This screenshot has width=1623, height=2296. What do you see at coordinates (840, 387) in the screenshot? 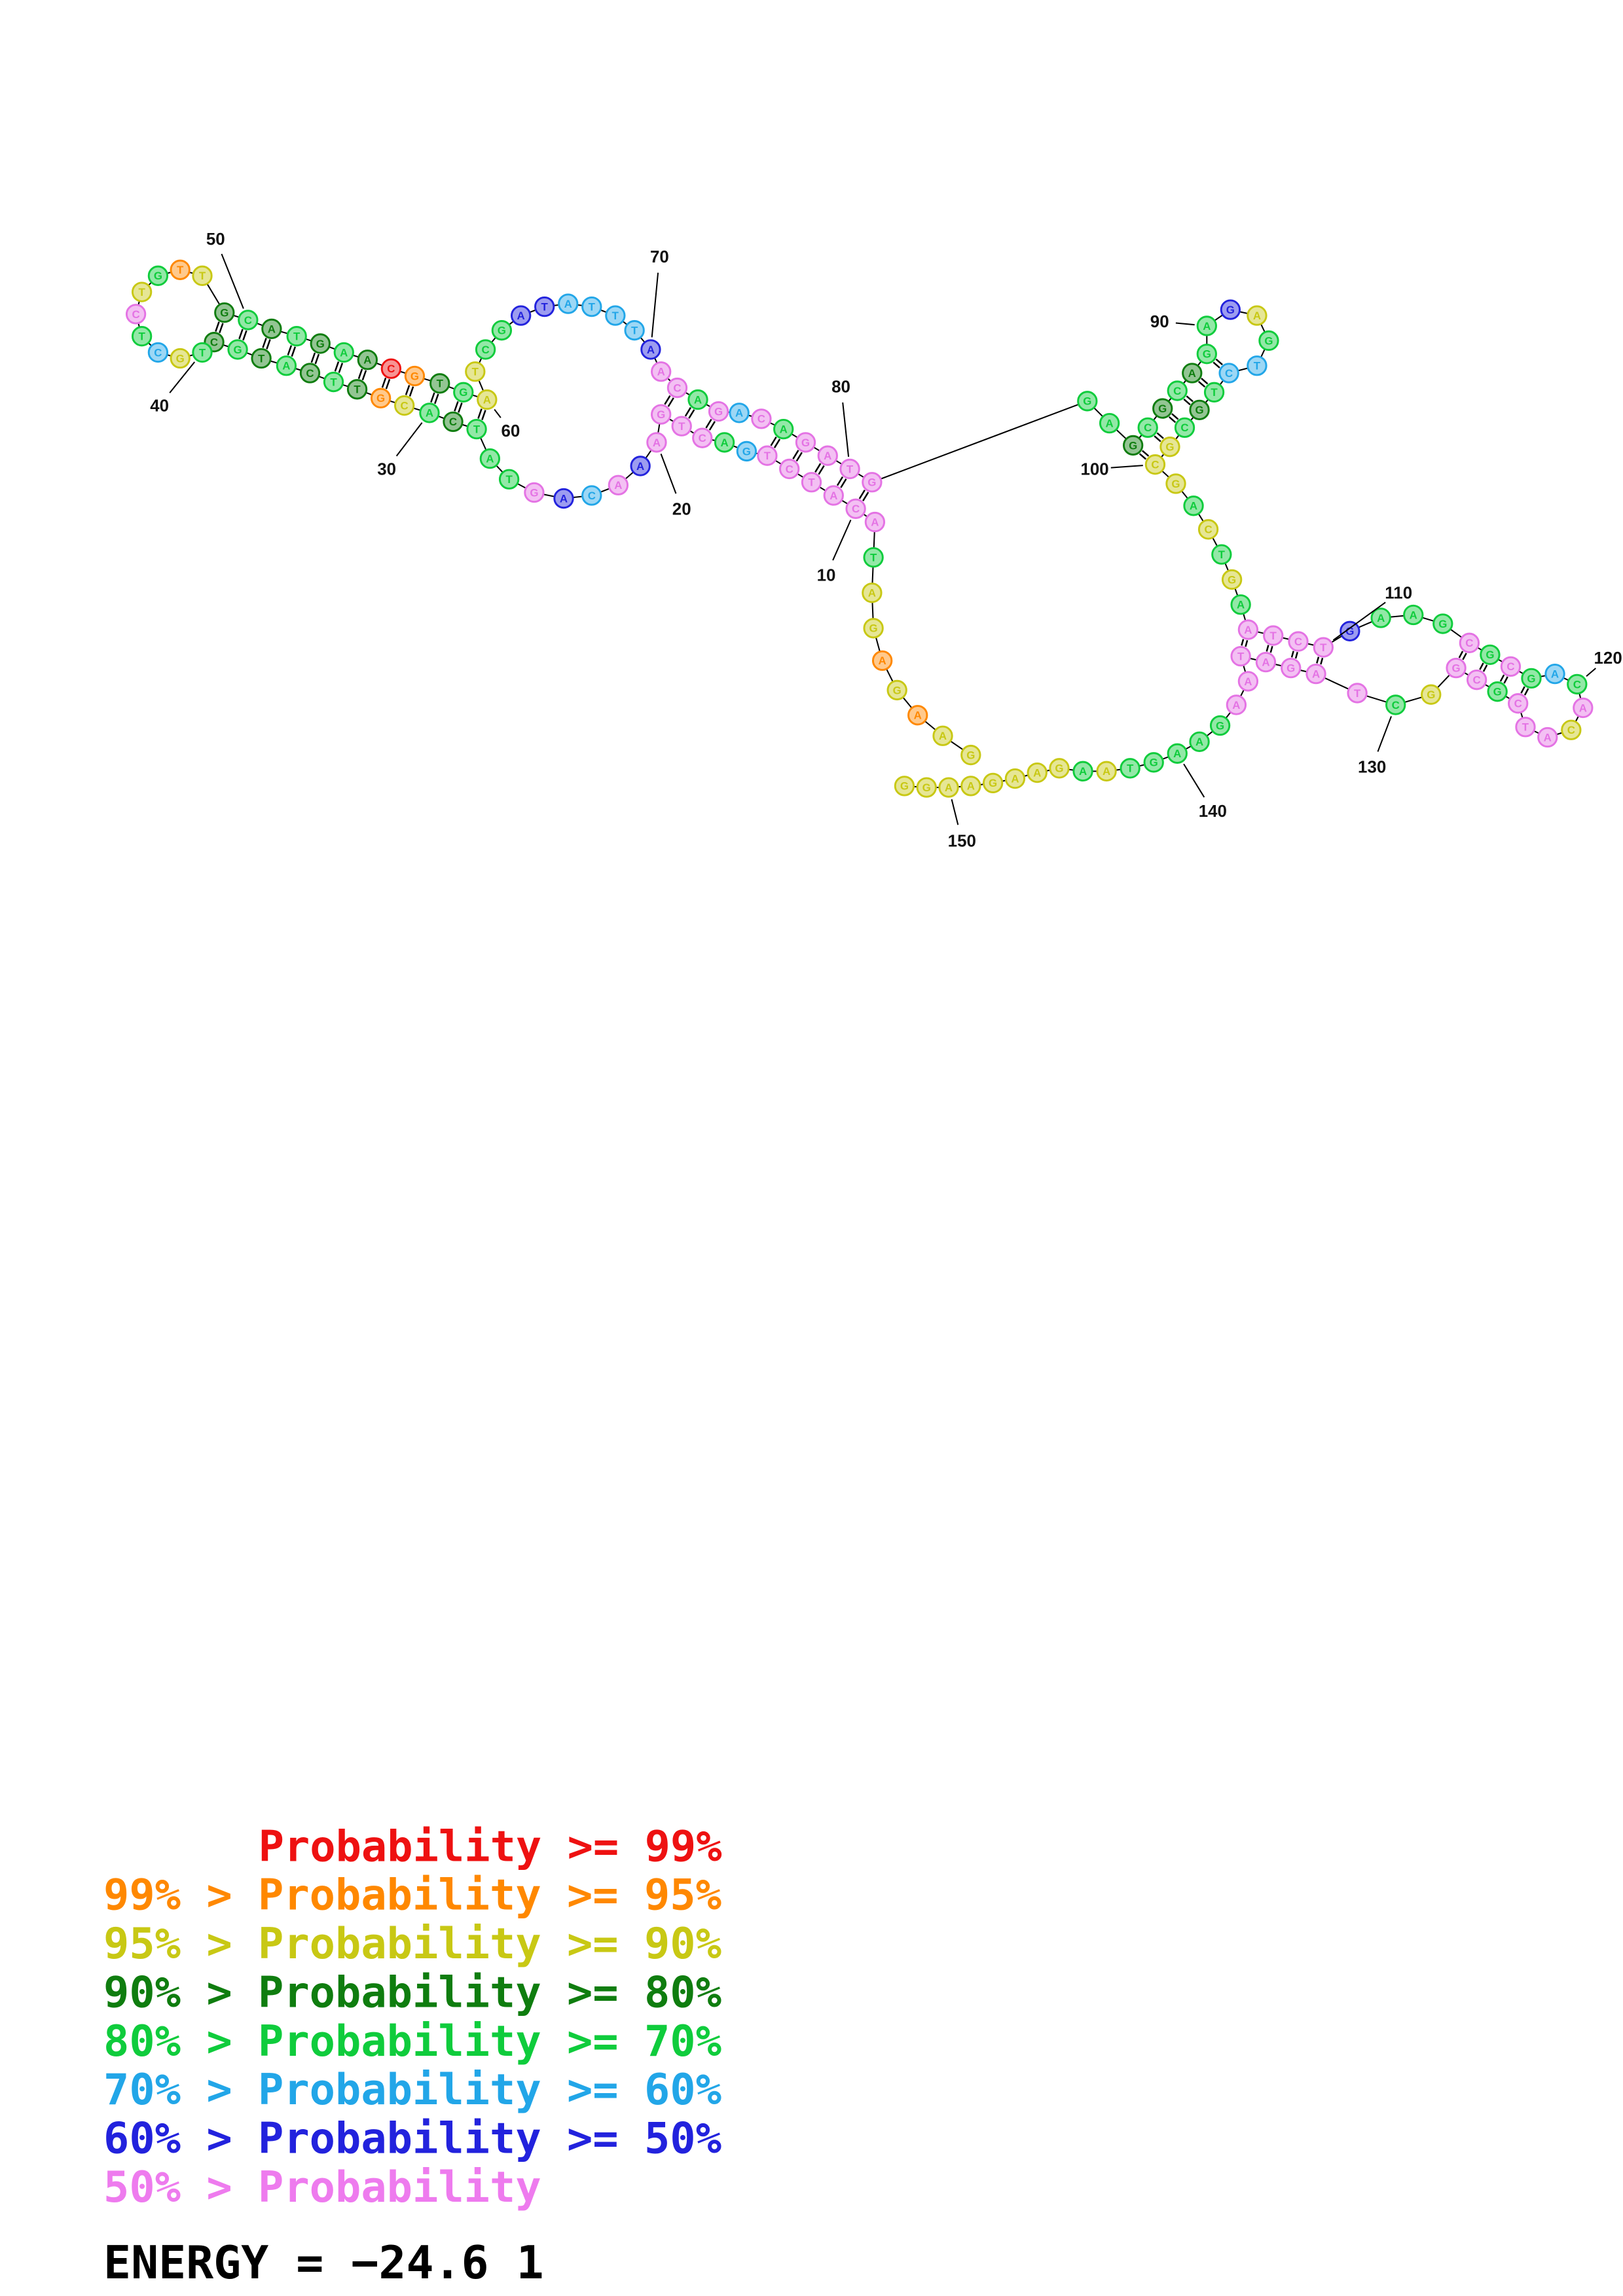
I see `position-label: 80` at bounding box center [840, 387].